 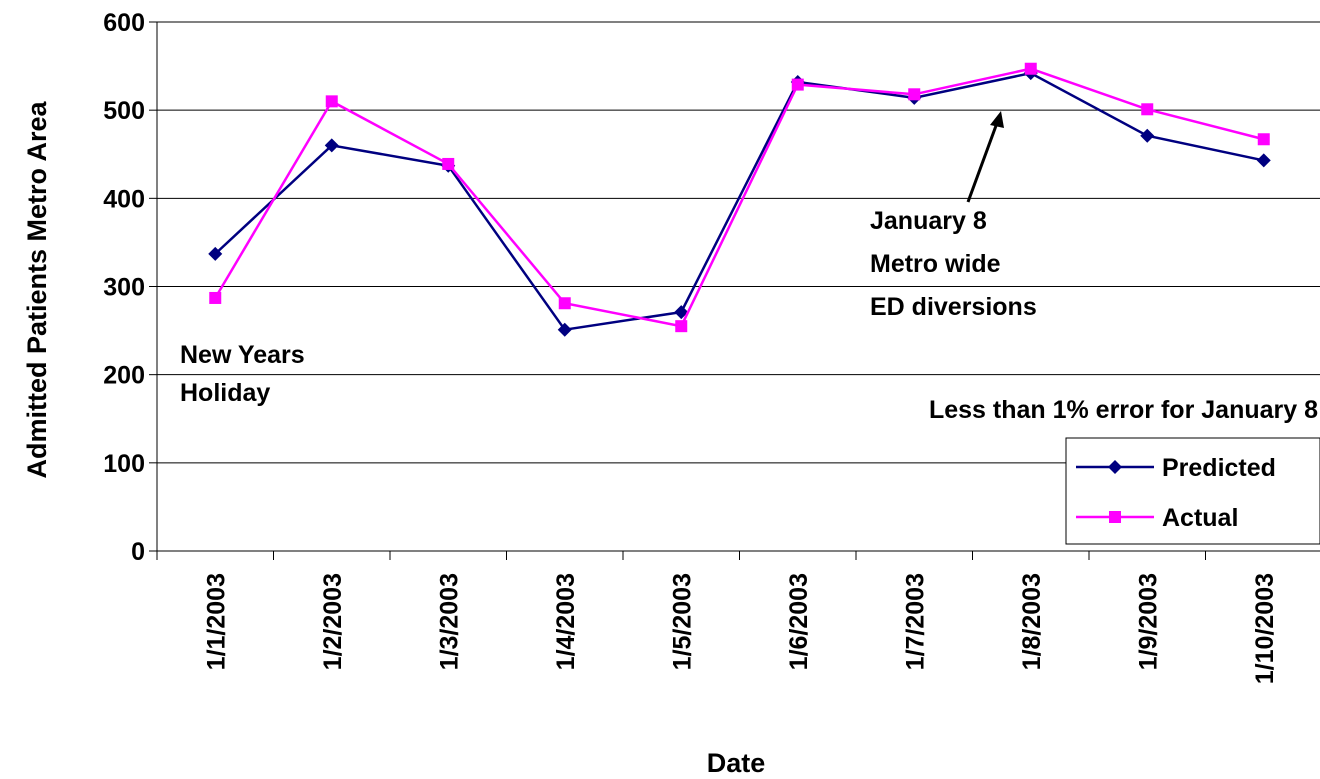 What do you see at coordinates (915, 621) in the screenshot?
I see `x-tick-label: 1/7/2003` at bounding box center [915, 621].